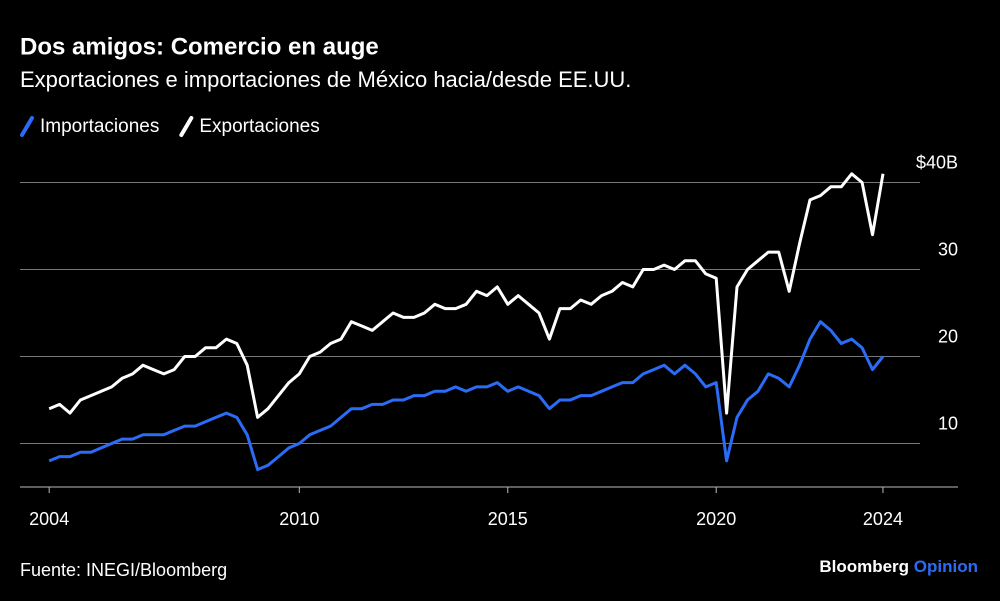  What do you see at coordinates (170, 126) in the screenshot?
I see `legend: Importaciones Exportaciones` at bounding box center [170, 126].